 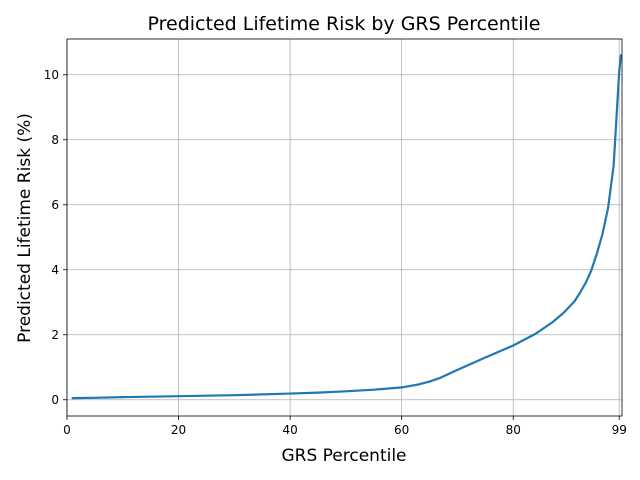 I want to click on y-tick-label: 2, so click(x=55, y=335).